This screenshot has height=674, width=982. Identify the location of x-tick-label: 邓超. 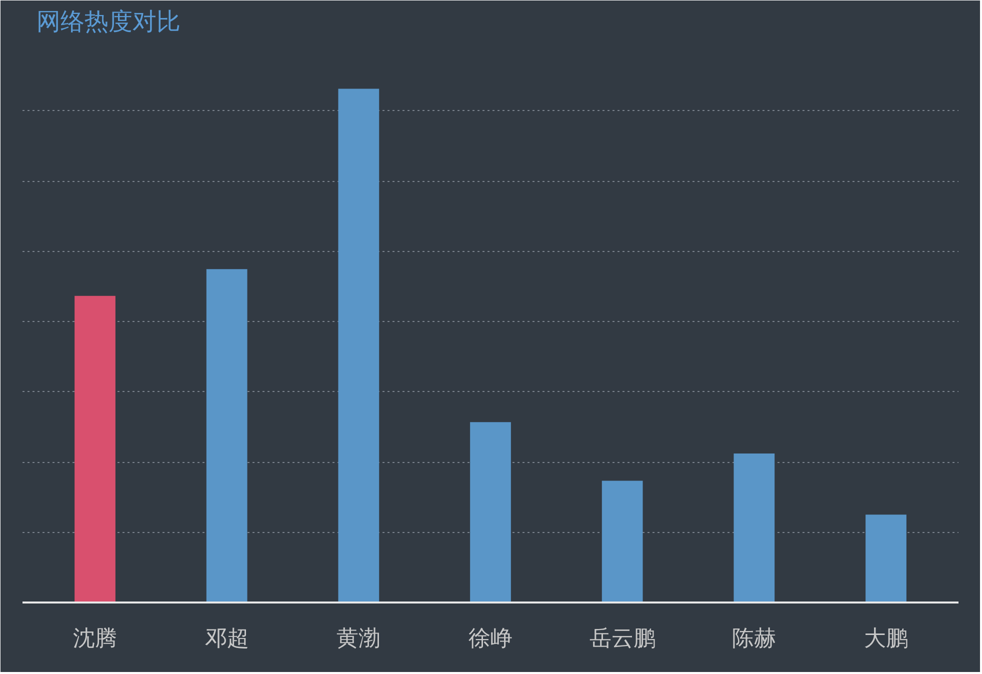
(226, 639).